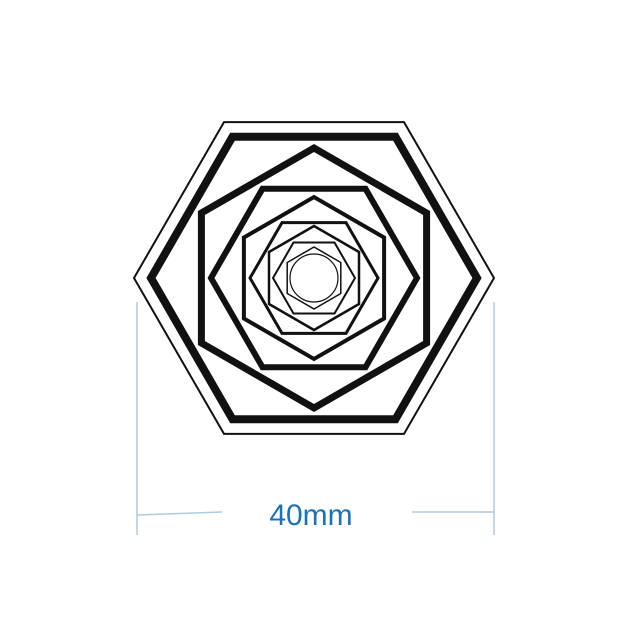 The image size is (622, 634). I want to click on fourth-hexagon, so click(314, 278).